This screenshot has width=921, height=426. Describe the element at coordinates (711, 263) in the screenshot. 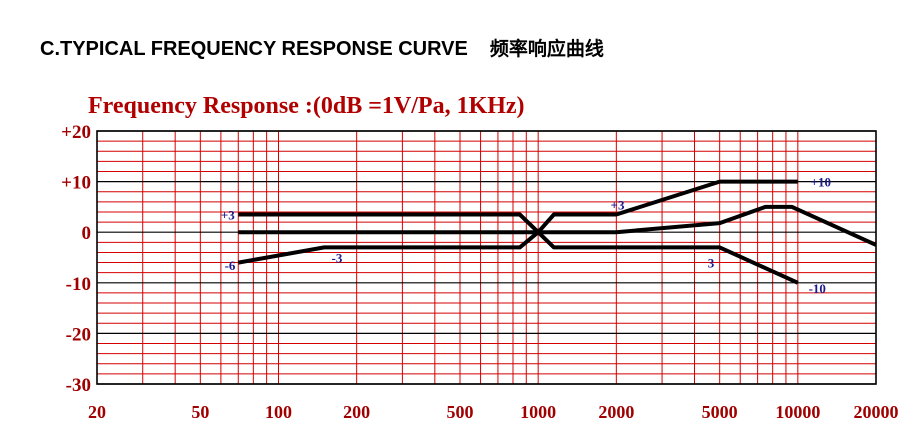

I see `annotation-label: 3` at that location.